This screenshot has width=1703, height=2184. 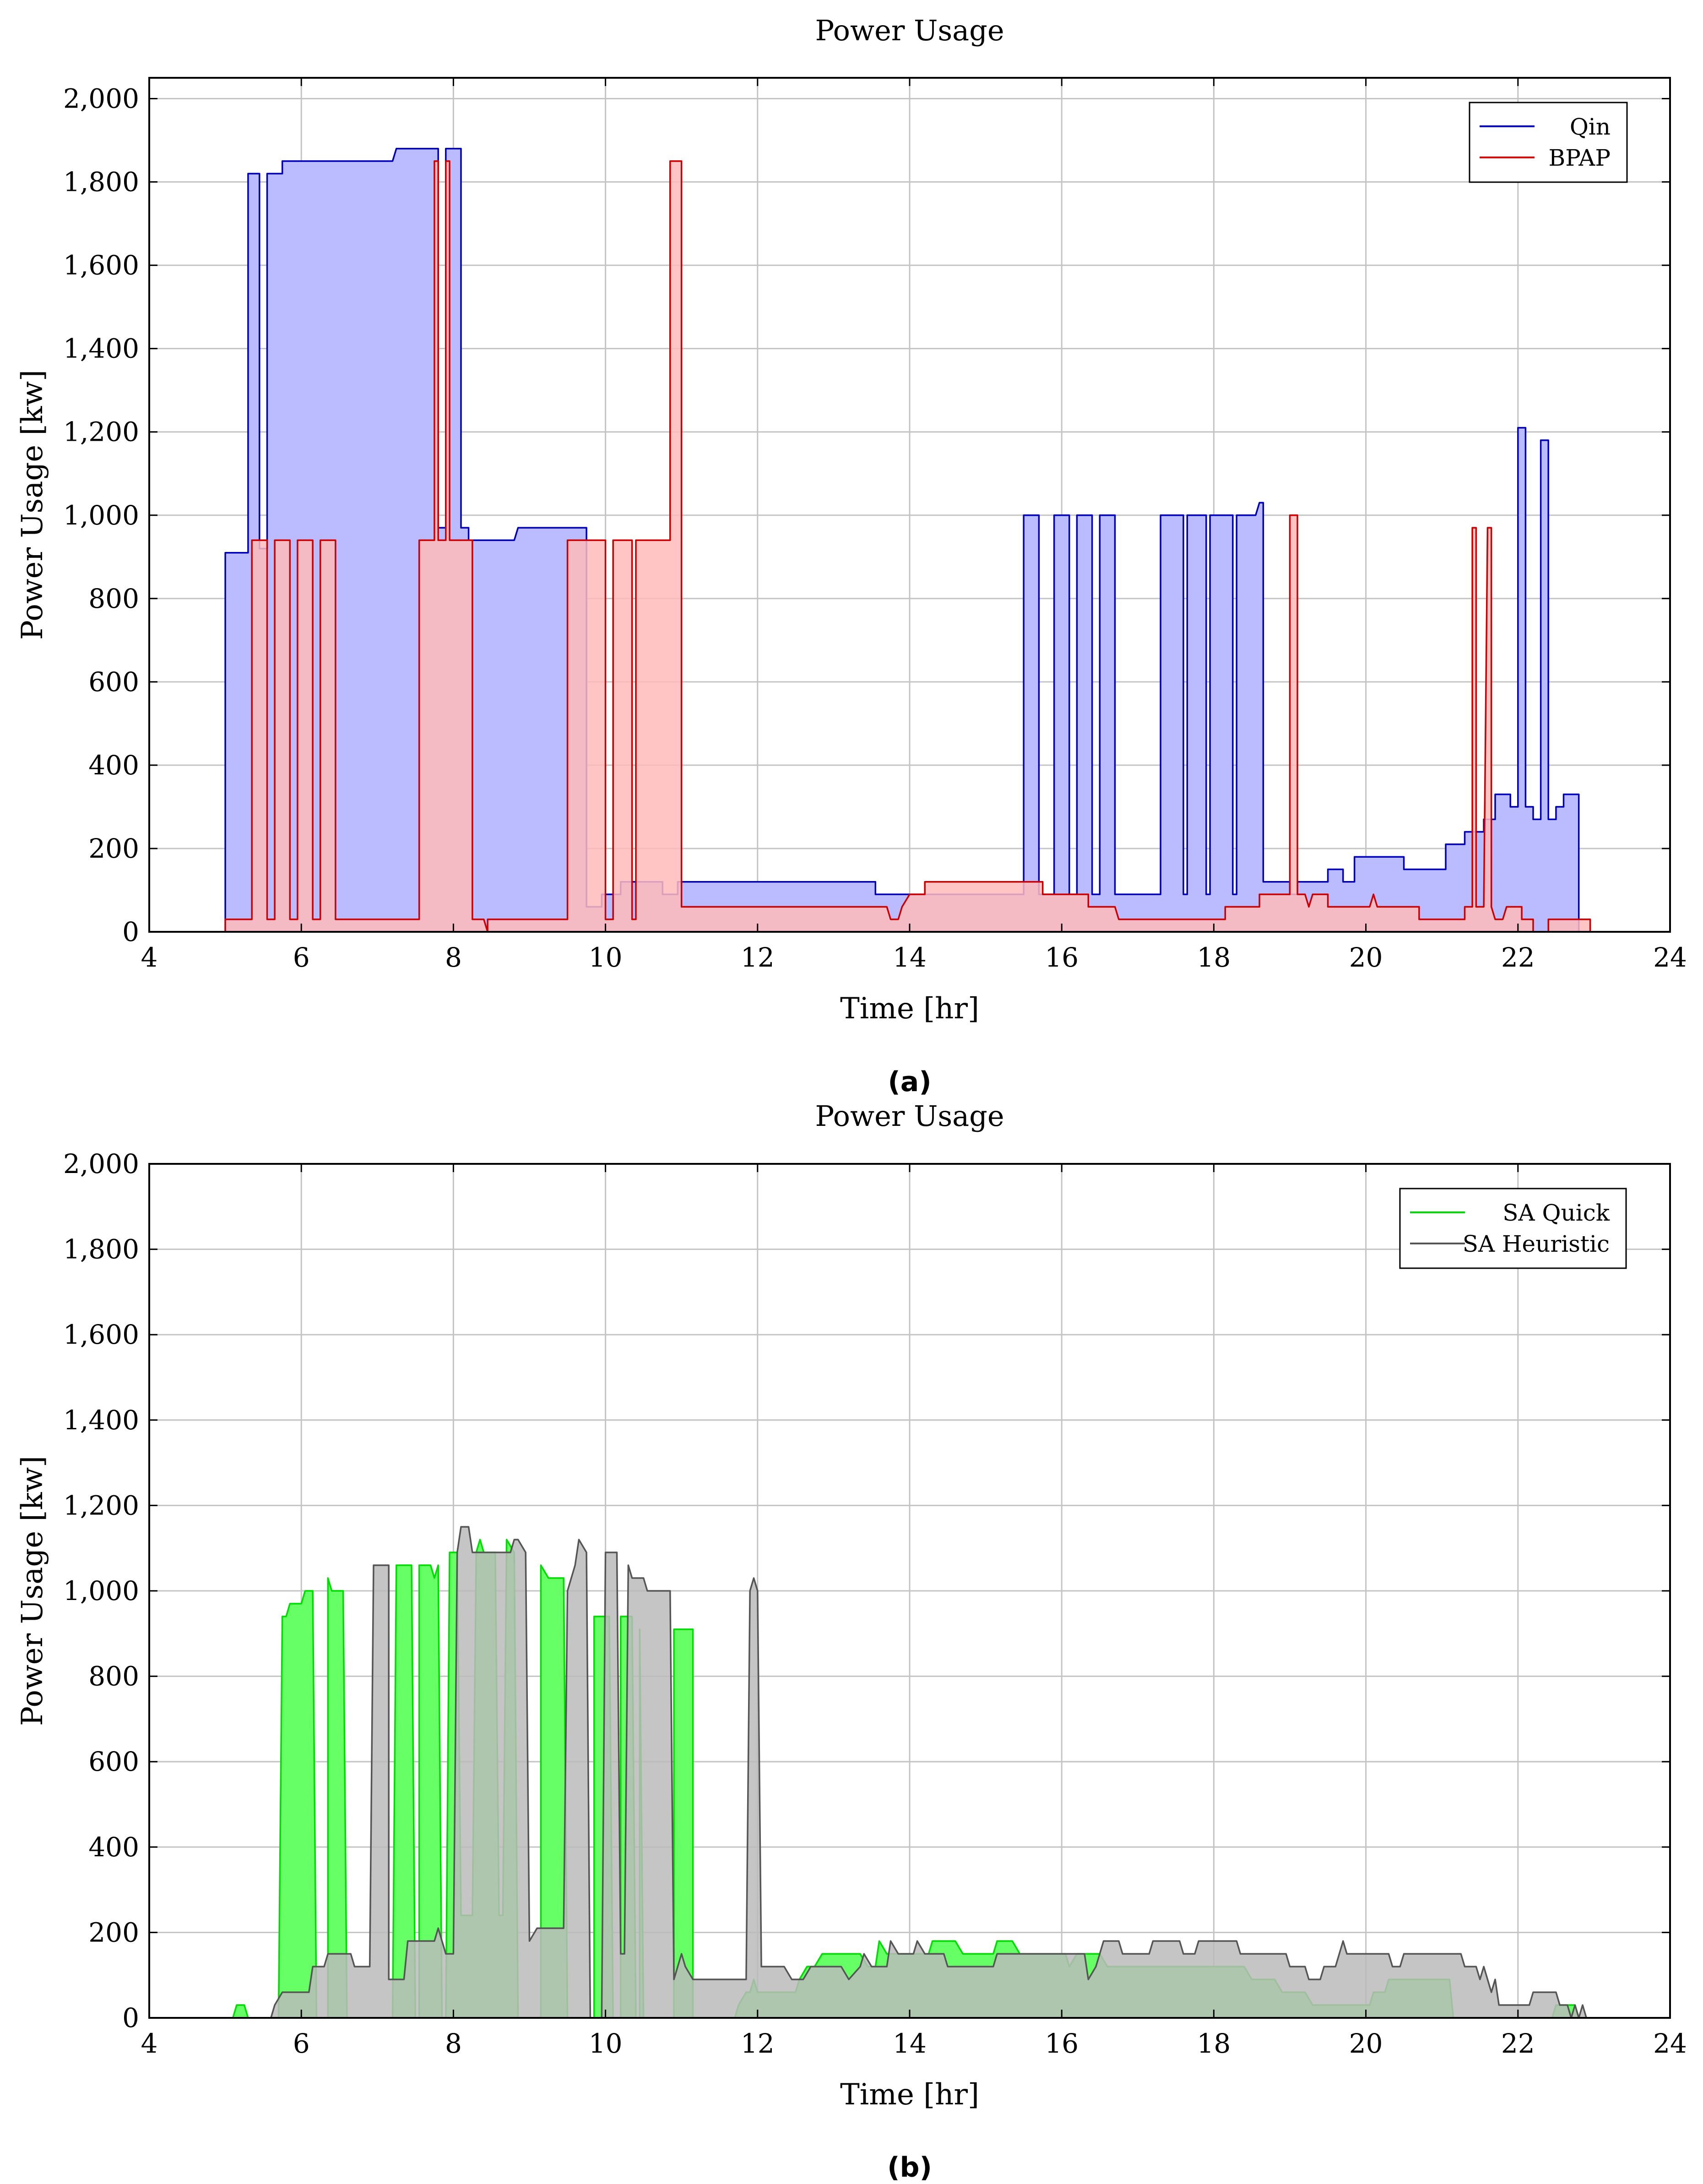 I want to click on chart-a-title: Power Usage, so click(x=909, y=30).